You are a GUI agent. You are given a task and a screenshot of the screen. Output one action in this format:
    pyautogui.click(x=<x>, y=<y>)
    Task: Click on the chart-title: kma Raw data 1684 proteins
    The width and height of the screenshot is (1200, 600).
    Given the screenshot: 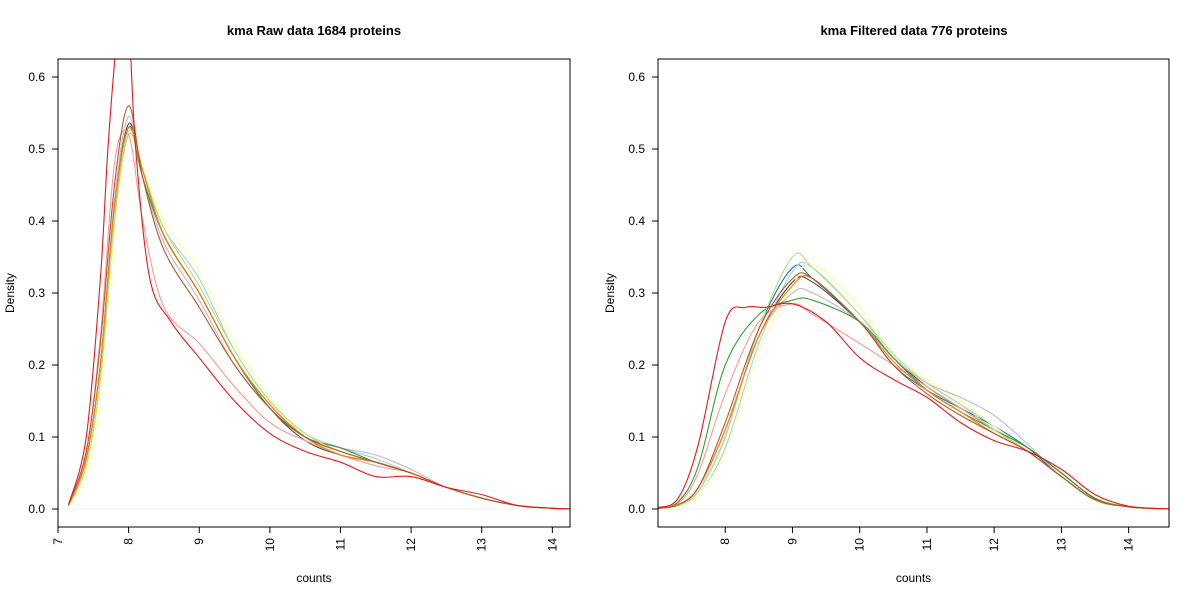 What is the action you would take?
    pyautogui.click(x=314, y=30)
    